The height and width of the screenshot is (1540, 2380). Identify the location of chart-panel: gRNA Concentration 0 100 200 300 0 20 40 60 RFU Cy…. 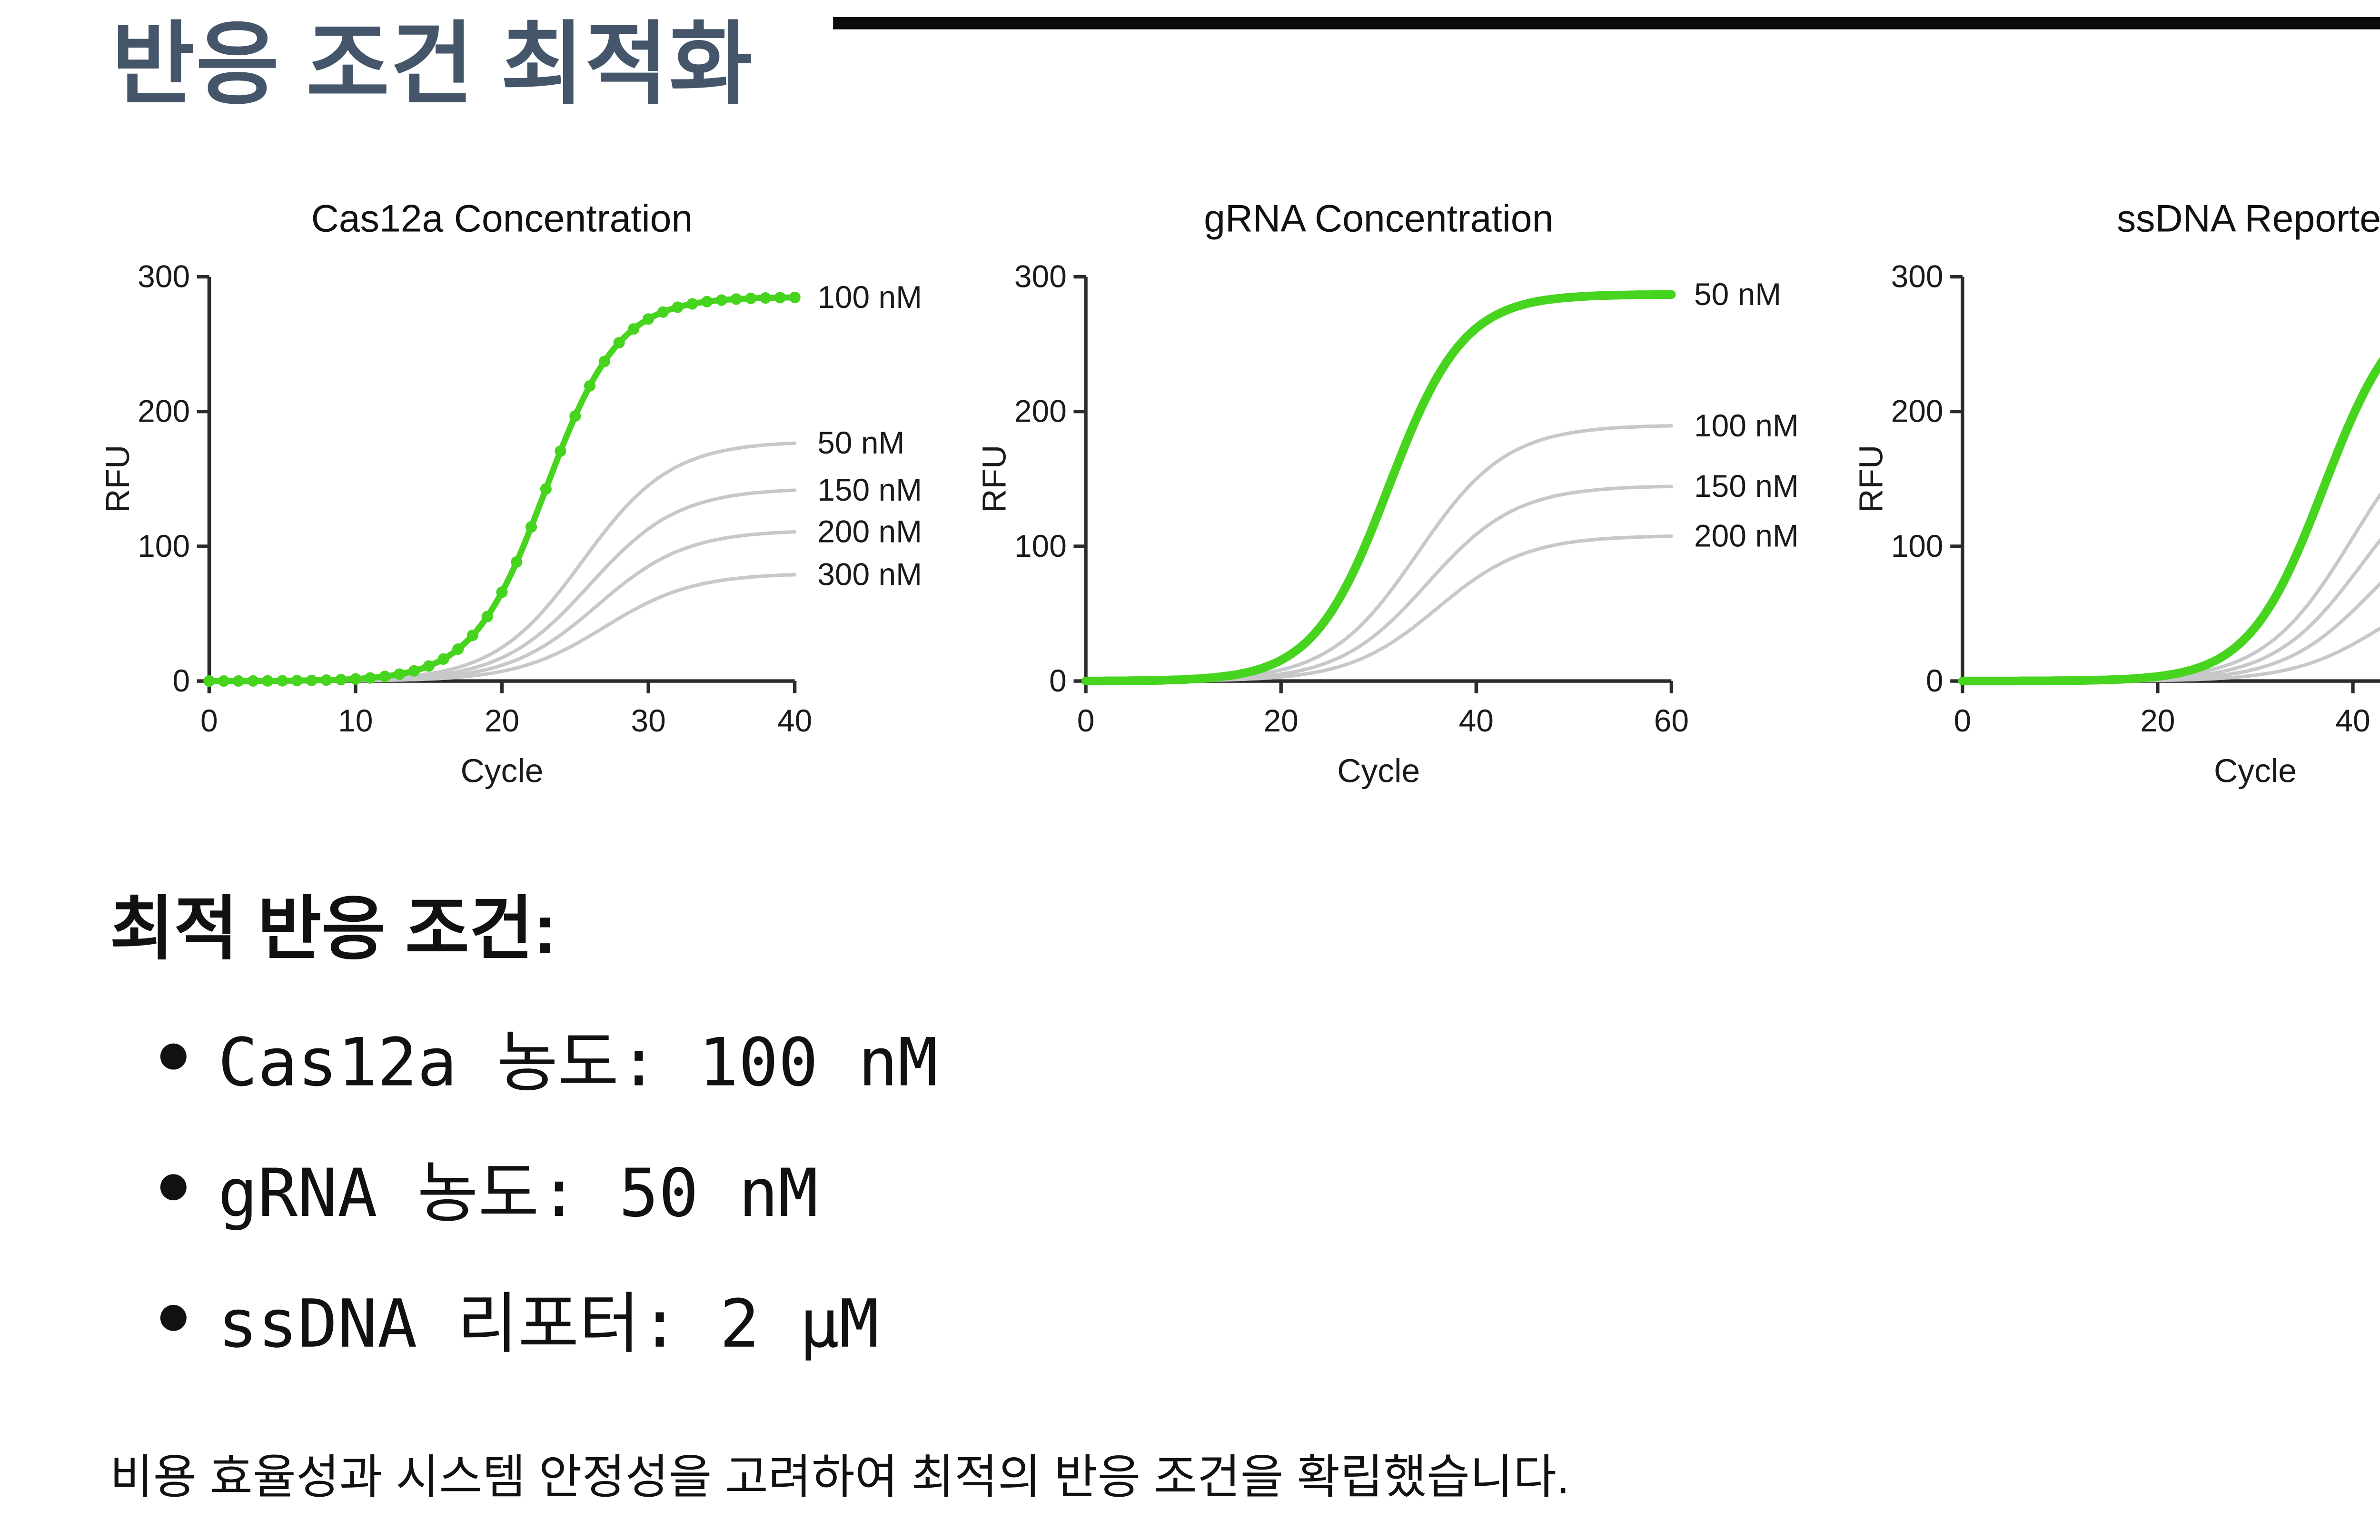
(1409, 500).